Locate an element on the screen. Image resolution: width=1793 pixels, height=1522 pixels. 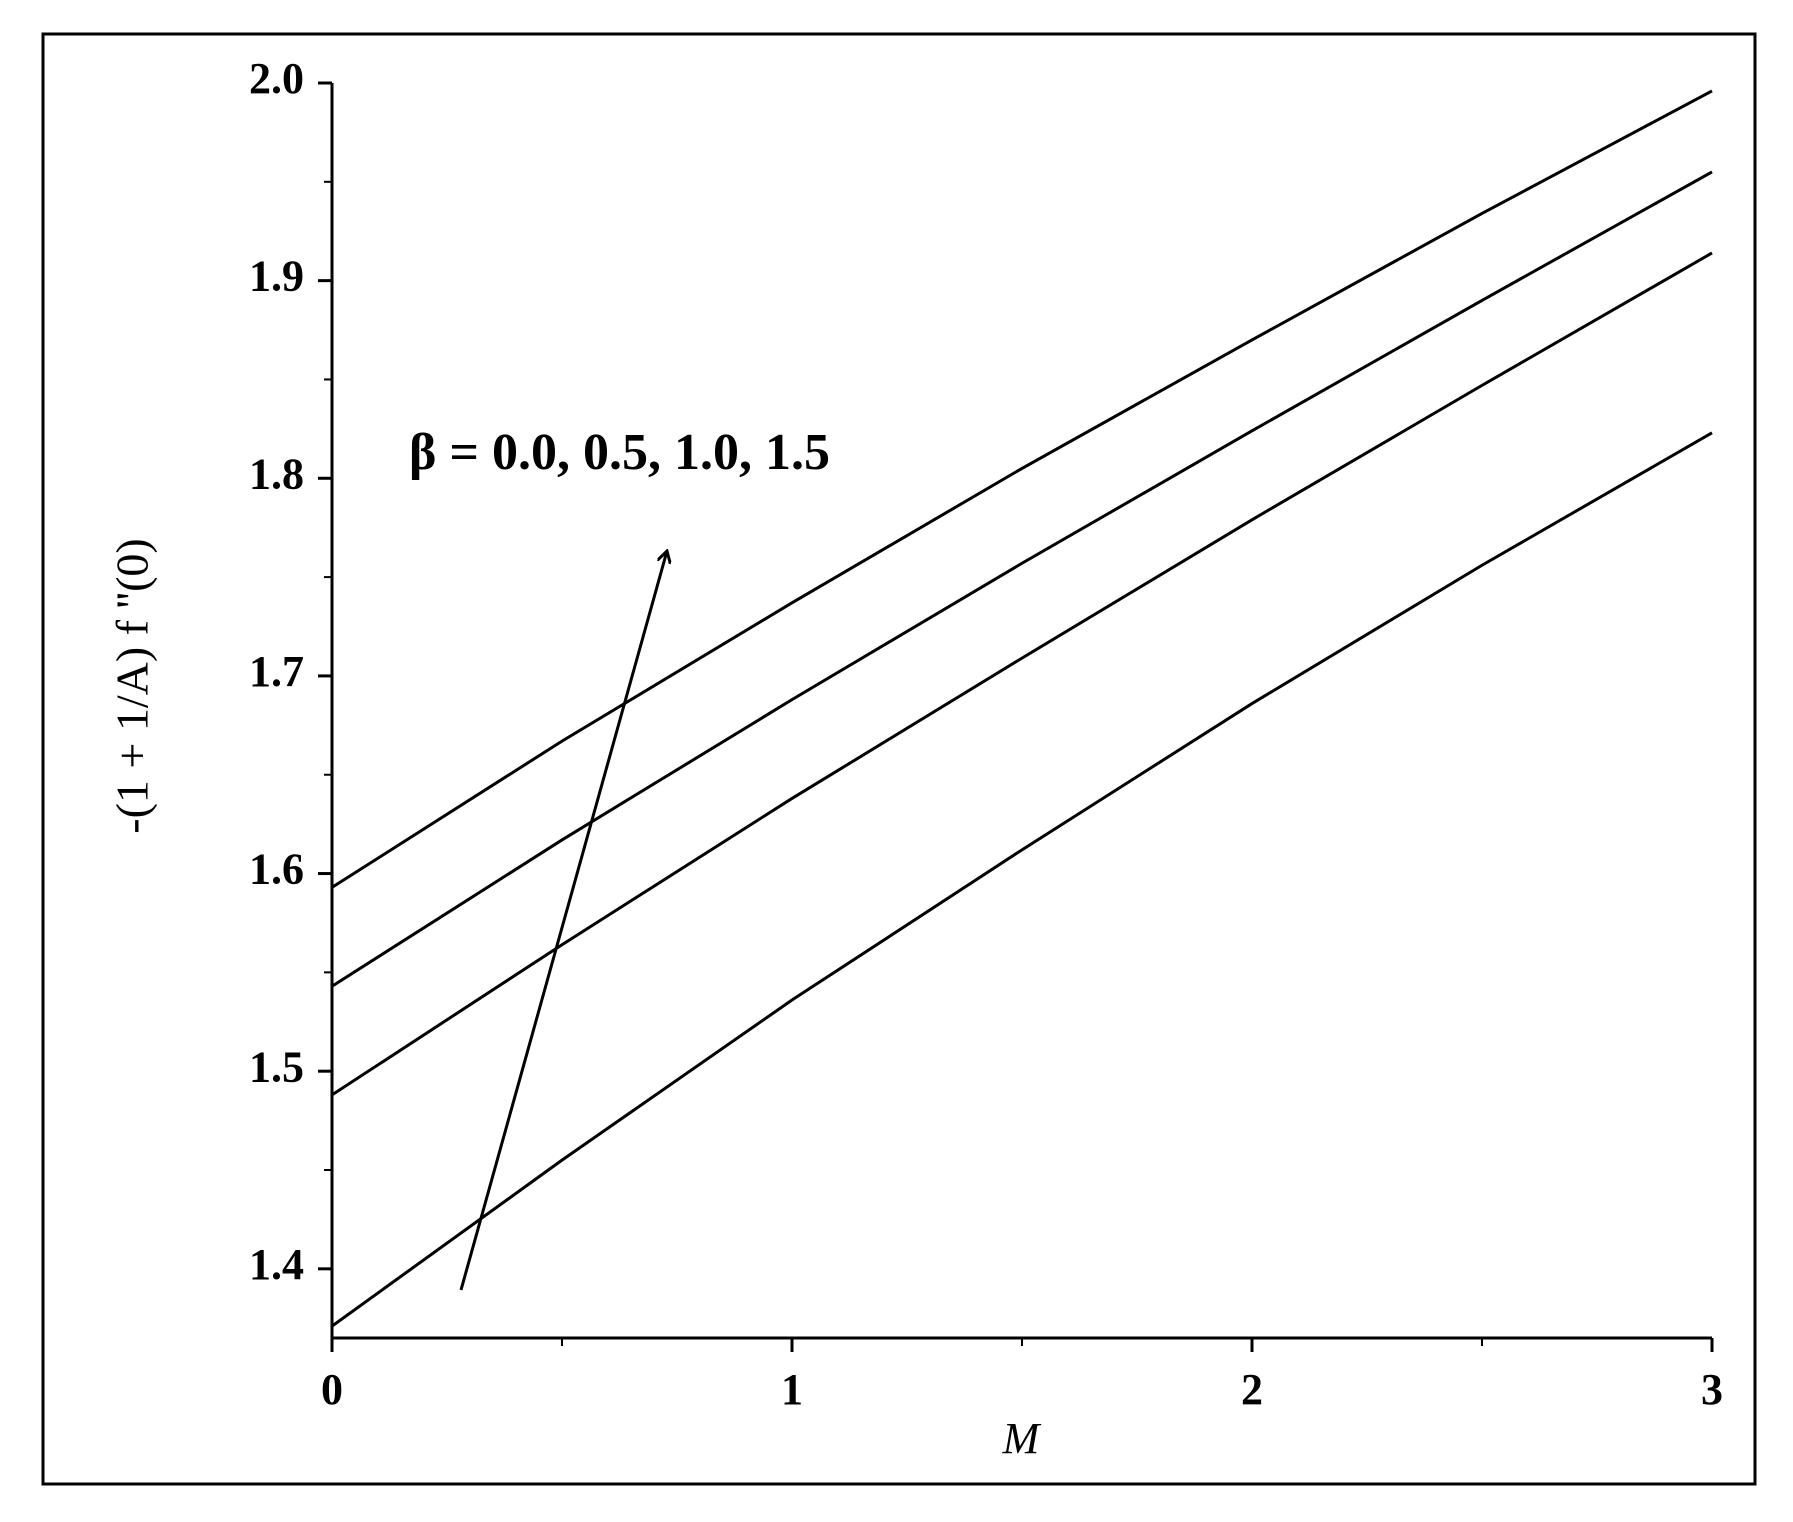
x-tick-label: 3 is located at coordinates (1712, 1389).